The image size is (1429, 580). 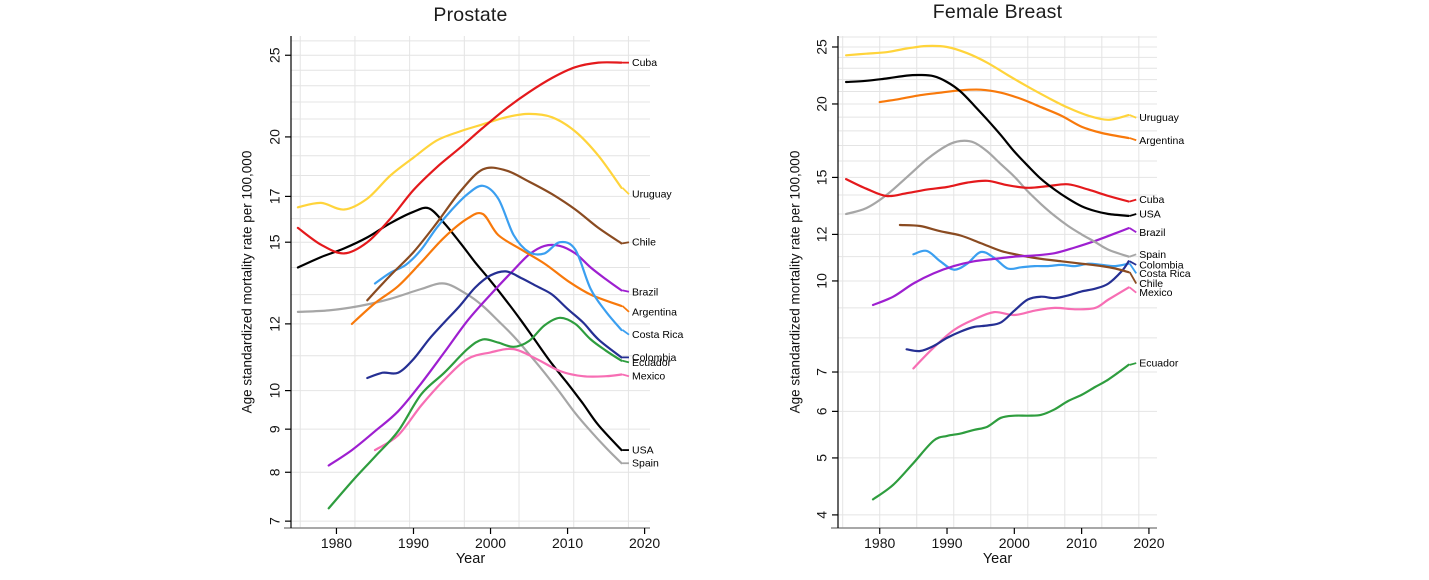 What do you see at coordinates (275, 429) in the screenshot?
I see `y-tick-label: 9` at bounding box center [275, 429].